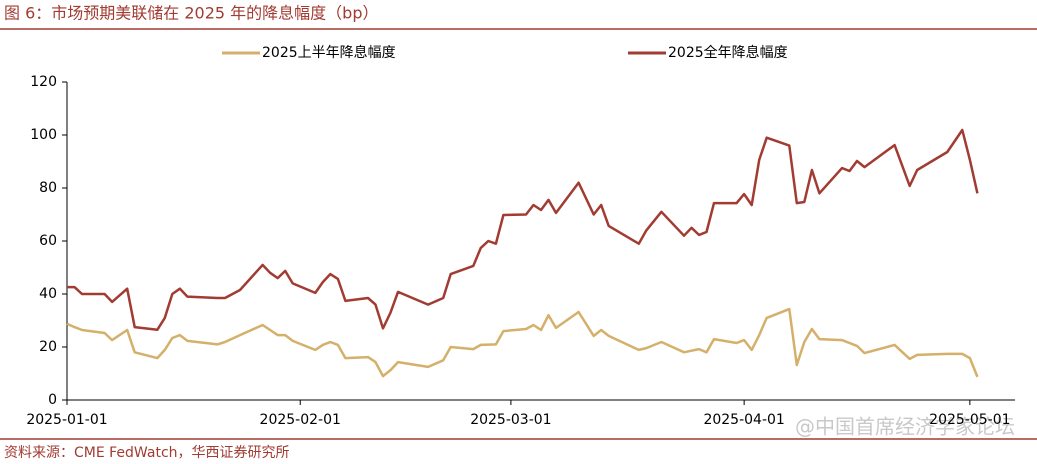  What do you see at coordinates (147, 453) in the screenshot?
I see `source: 资料来源：CME FedWatch，华西证券研究所` at bounding box center [147, 453].